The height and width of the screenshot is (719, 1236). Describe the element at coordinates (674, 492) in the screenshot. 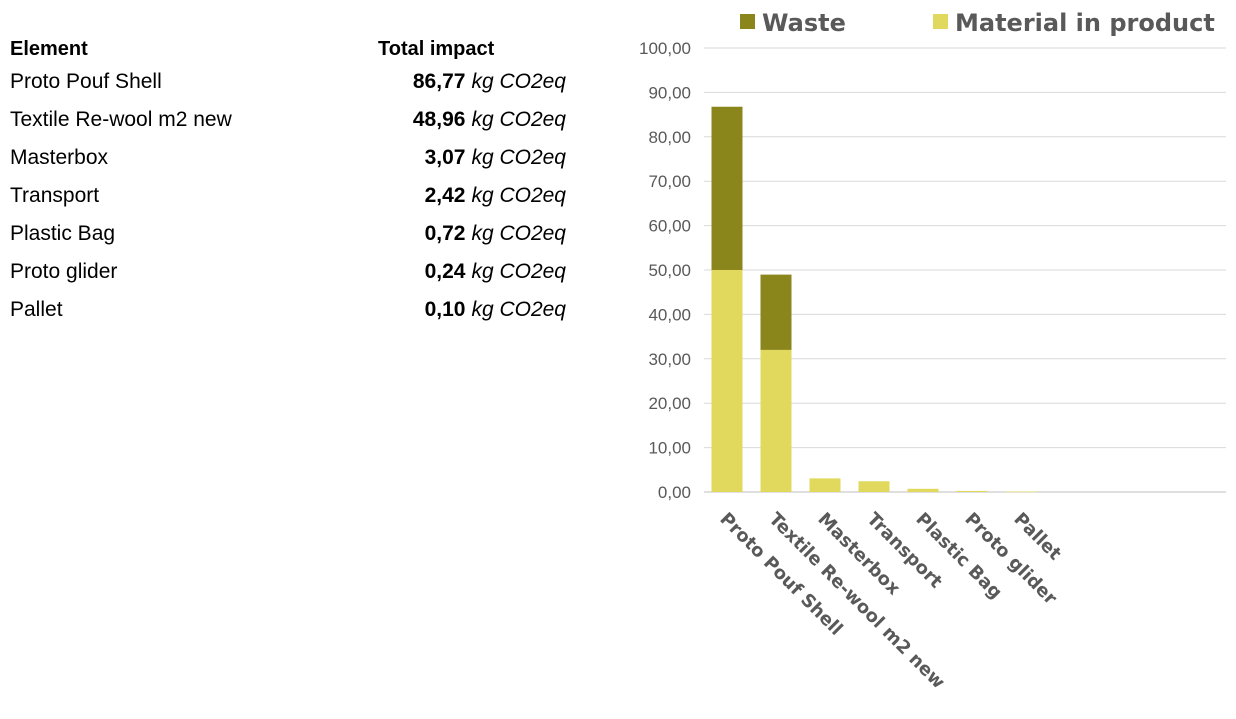

I see `y-tick-label: 0,00` at that location.